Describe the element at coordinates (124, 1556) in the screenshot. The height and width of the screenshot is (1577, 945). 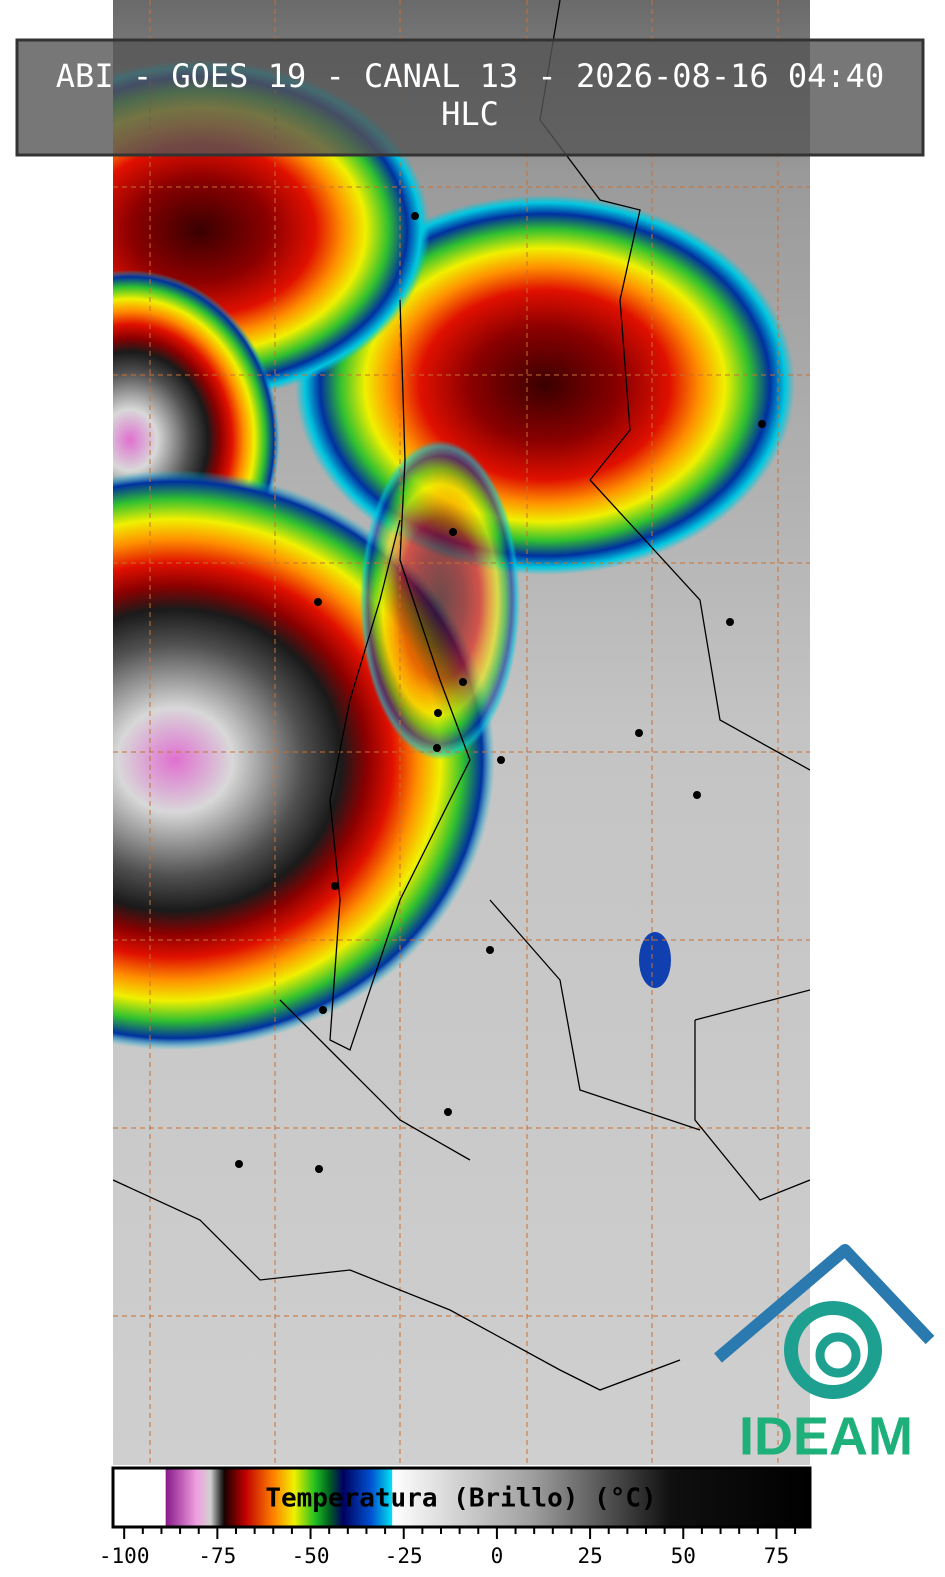
I see `tick-label: -100` at that location.